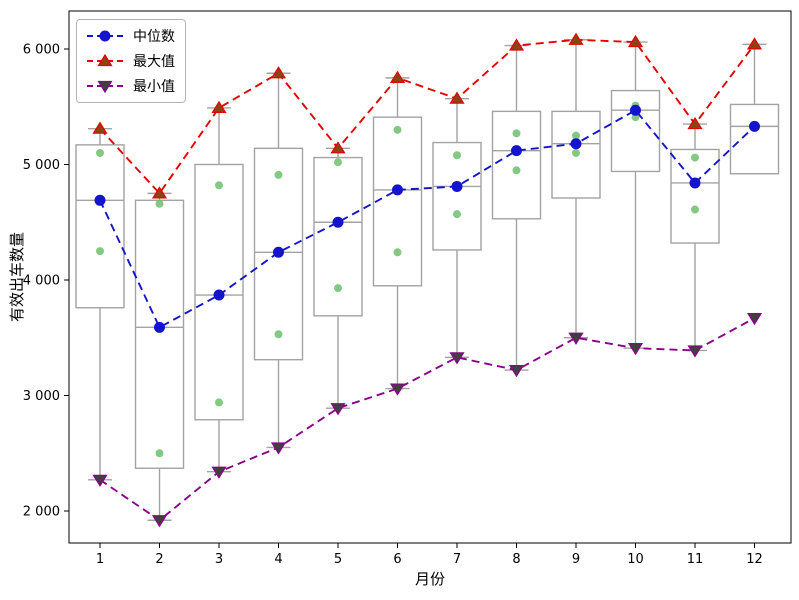  What do you see at coordinates (17, 277) in the screenshot?
I see `y-axis-title: 有效出车数量` at bounding box center [17, 277].